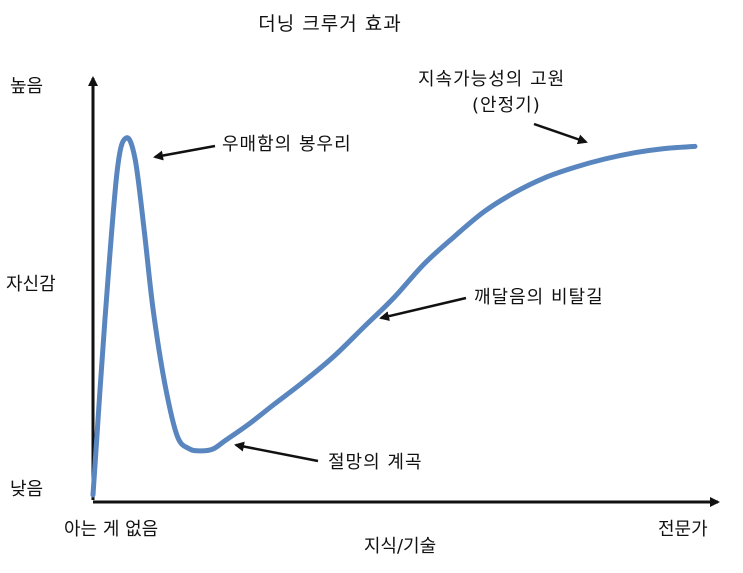 The height and width of the screenshot is (573, 743). I want to click on arrow-peak, so click(184, 152).